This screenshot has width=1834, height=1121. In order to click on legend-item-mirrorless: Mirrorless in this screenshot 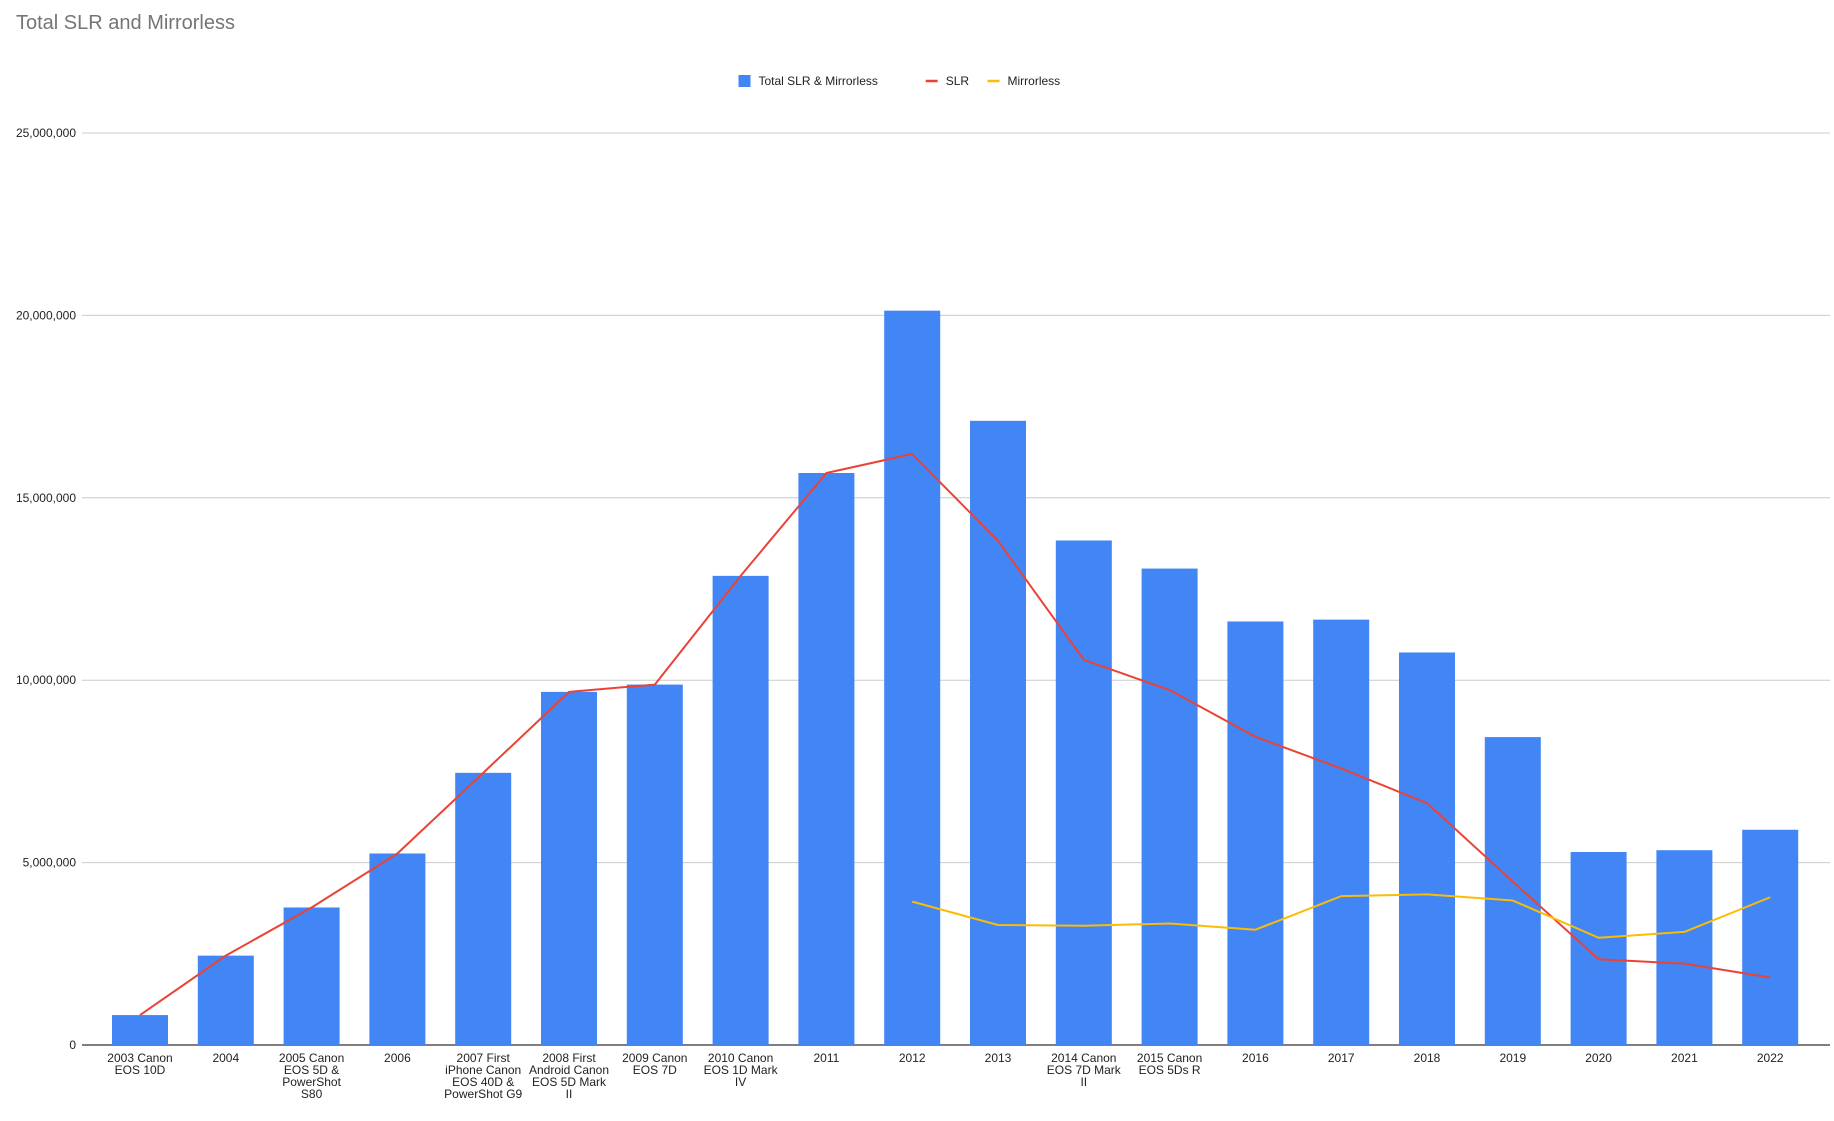, I will do `click(1024, 81)`.